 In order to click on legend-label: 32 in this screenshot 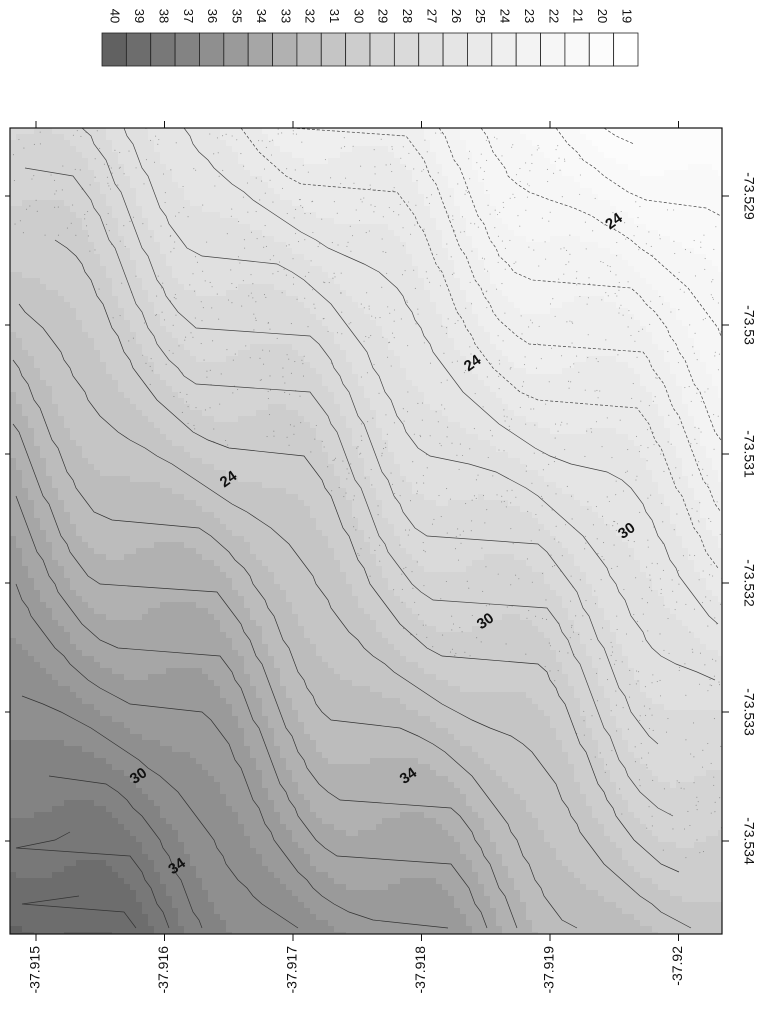, I will do `click(310, 16)`.